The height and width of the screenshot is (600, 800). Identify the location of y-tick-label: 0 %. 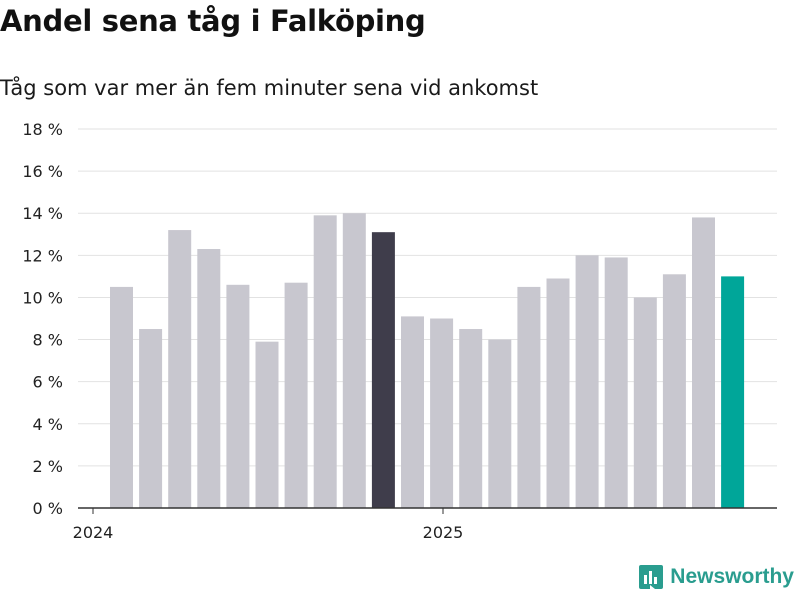
(48, 508).